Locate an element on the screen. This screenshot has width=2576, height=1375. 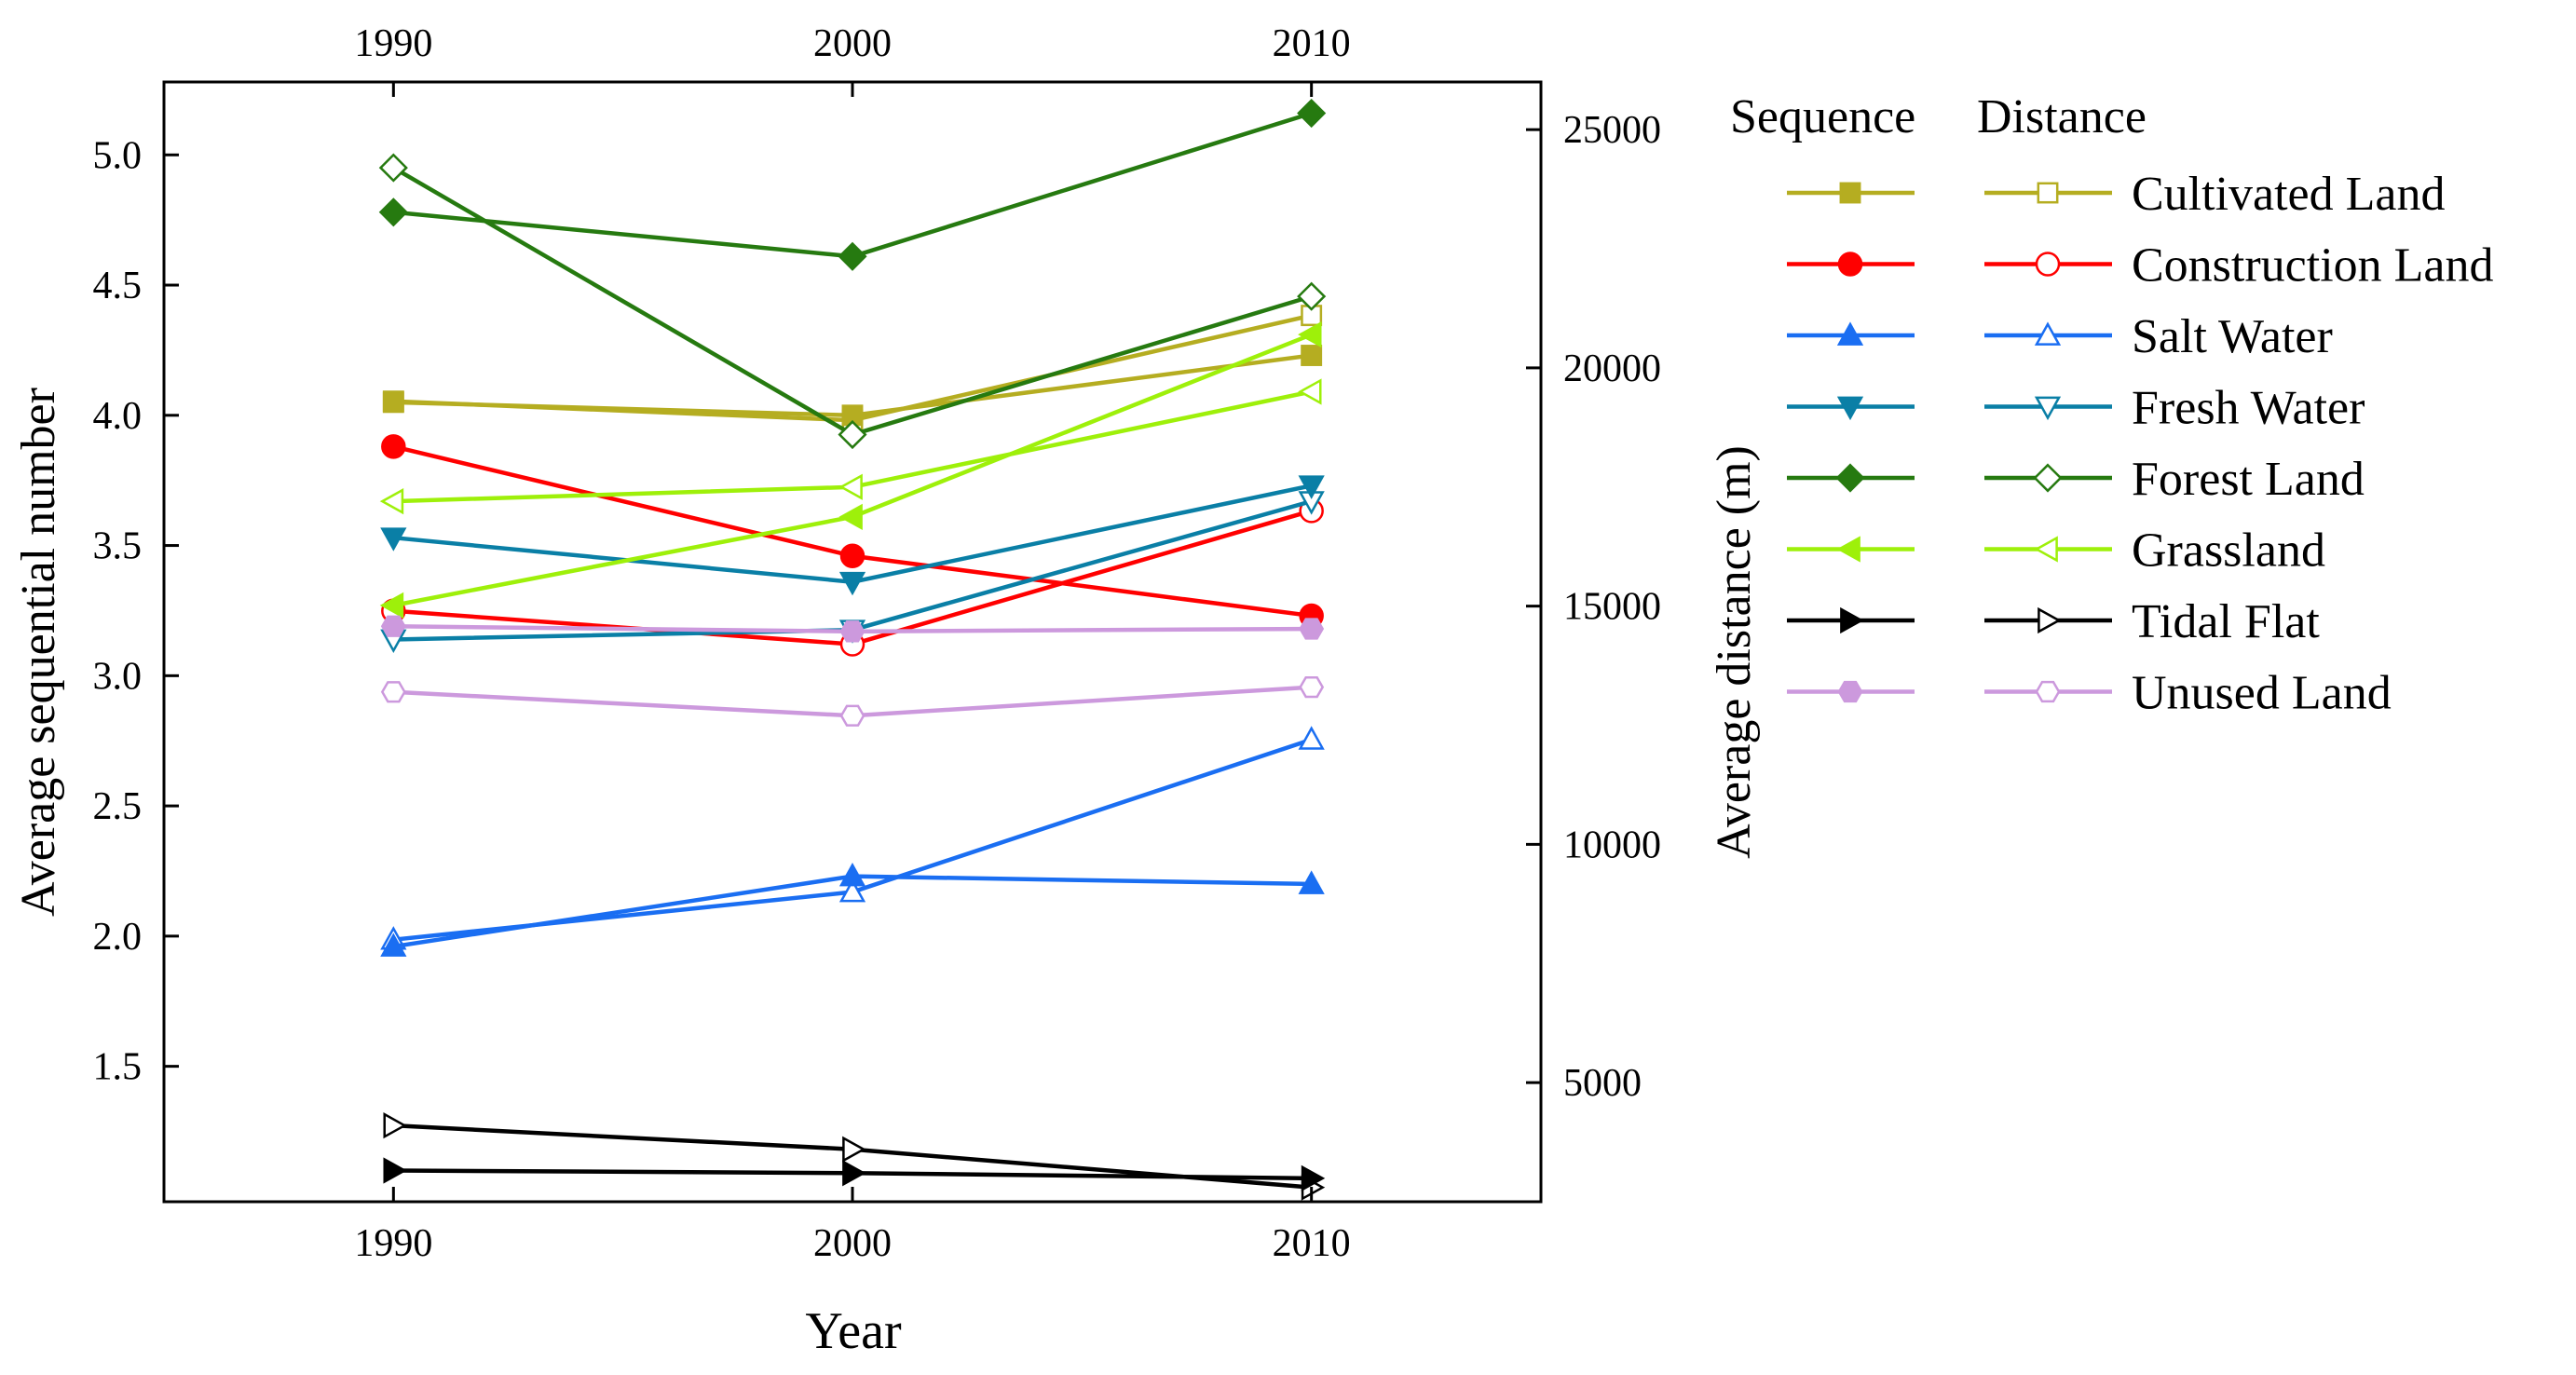
legend-label: Fresh Water is located at coordinates (2248, 408).